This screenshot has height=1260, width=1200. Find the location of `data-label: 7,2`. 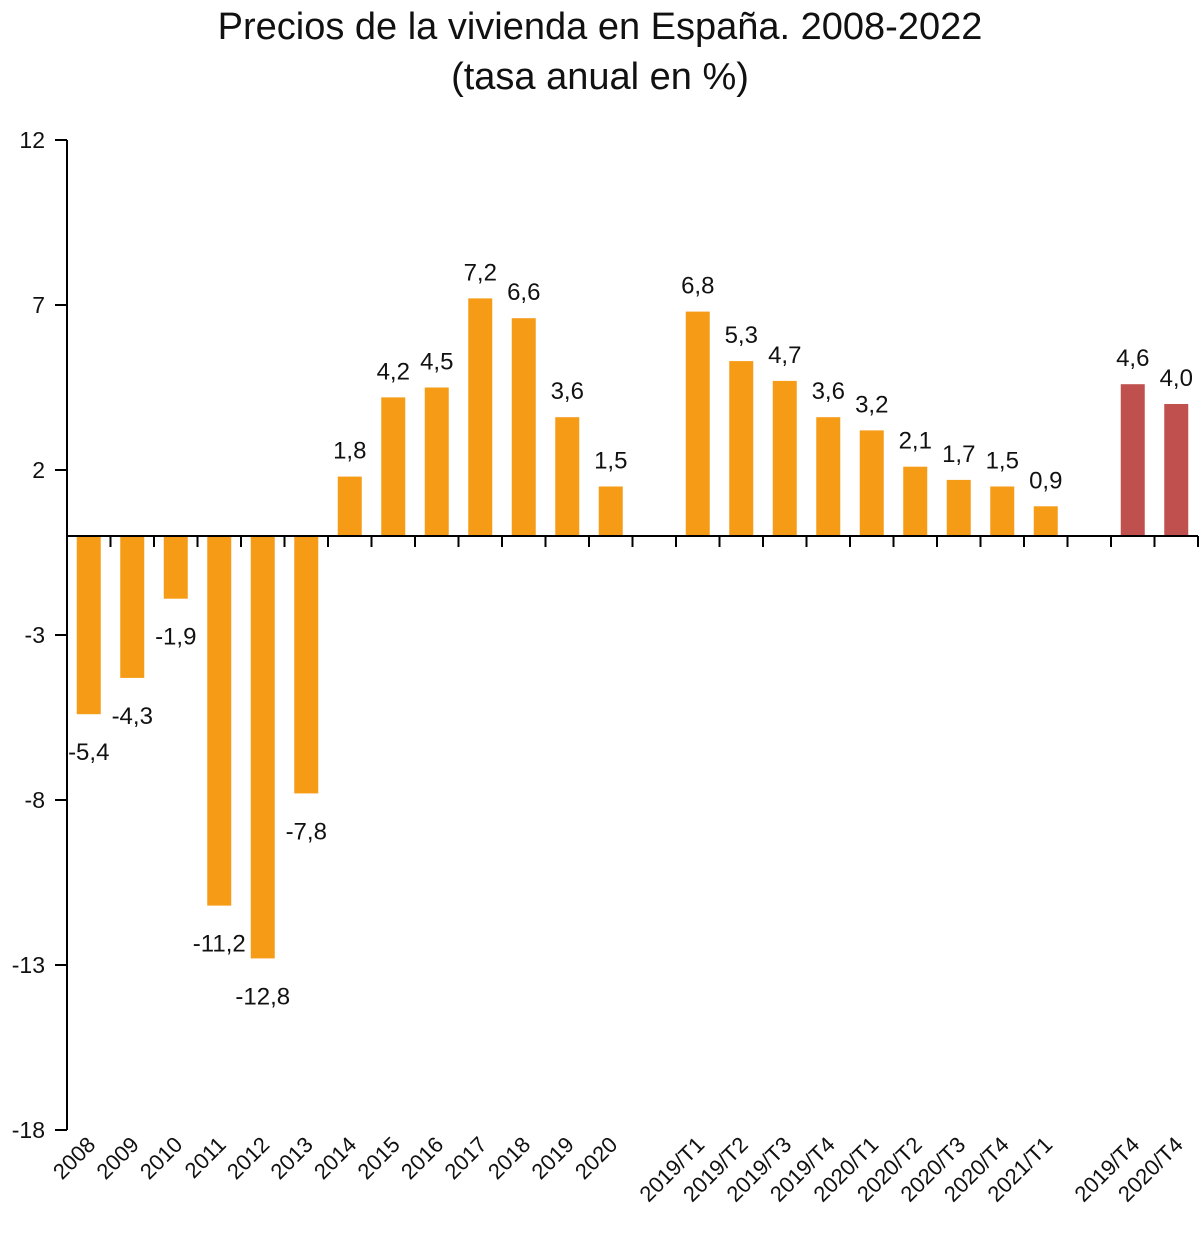

data-label: 7,2 is located at coordinates (480, 272).